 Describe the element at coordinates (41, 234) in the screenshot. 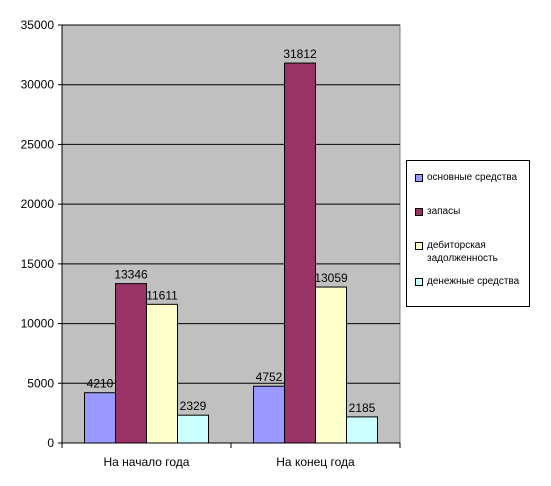

I see `y-axis: 0 5000 10000 15000 20000 25000 30000 35000` at that location.